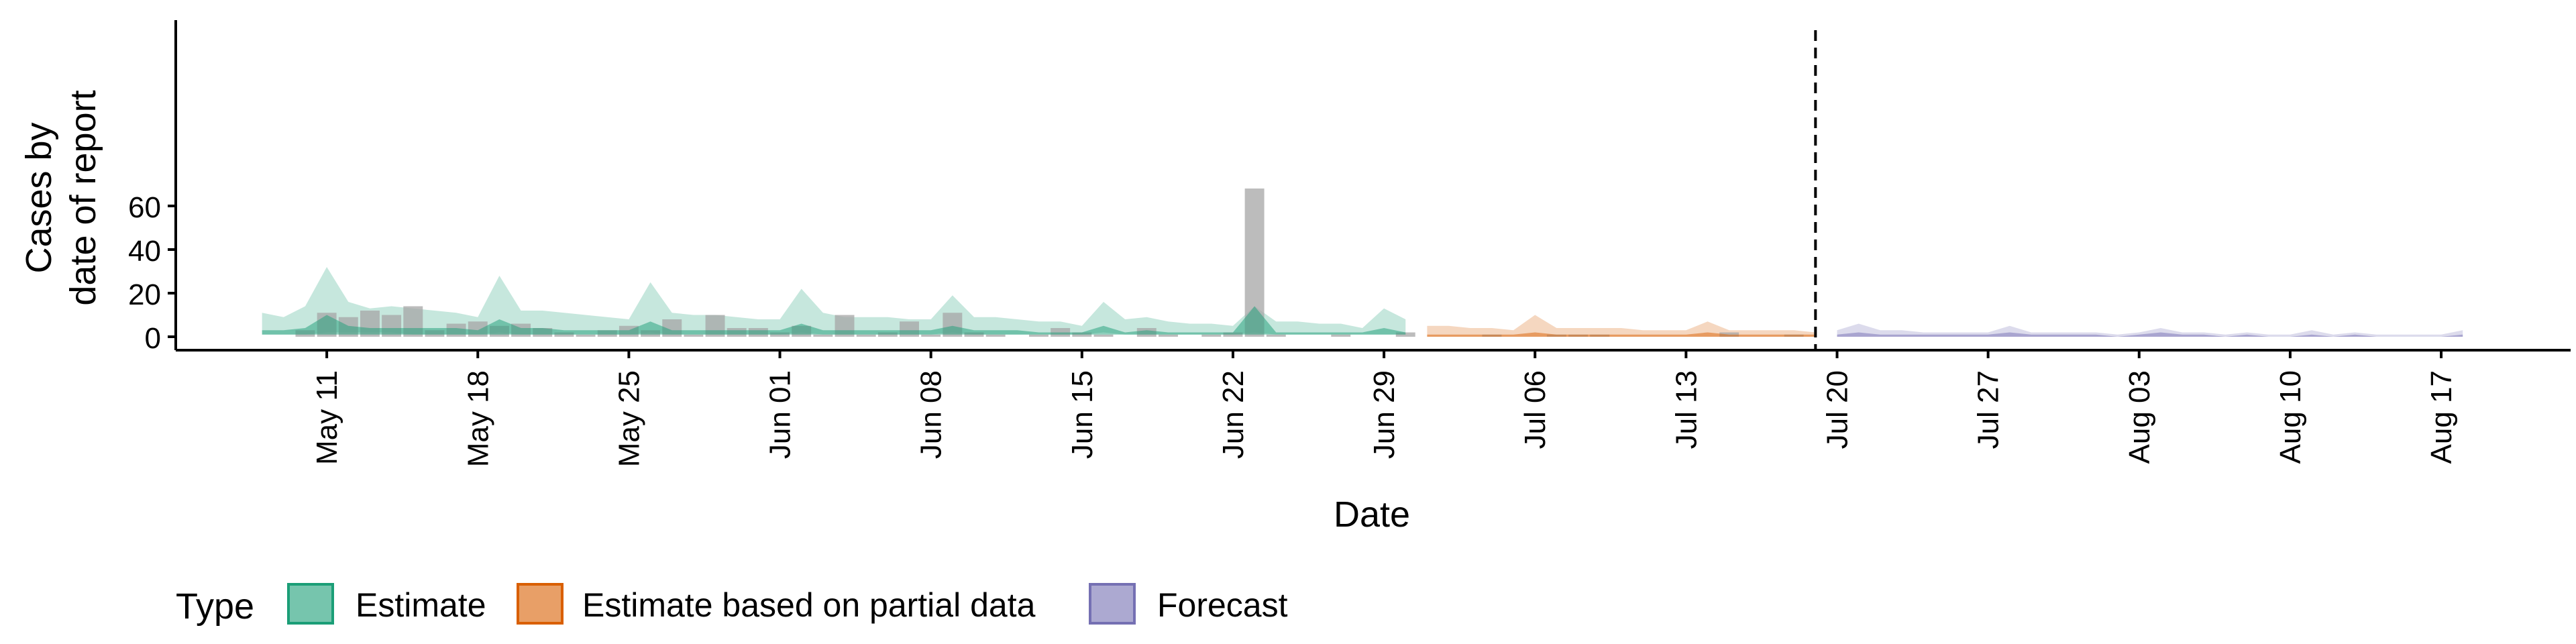  What do you see at coordinates (1372, 514) in the screenshot?
I see `x-axis-label: Date` at bounding box center [1372, 514].